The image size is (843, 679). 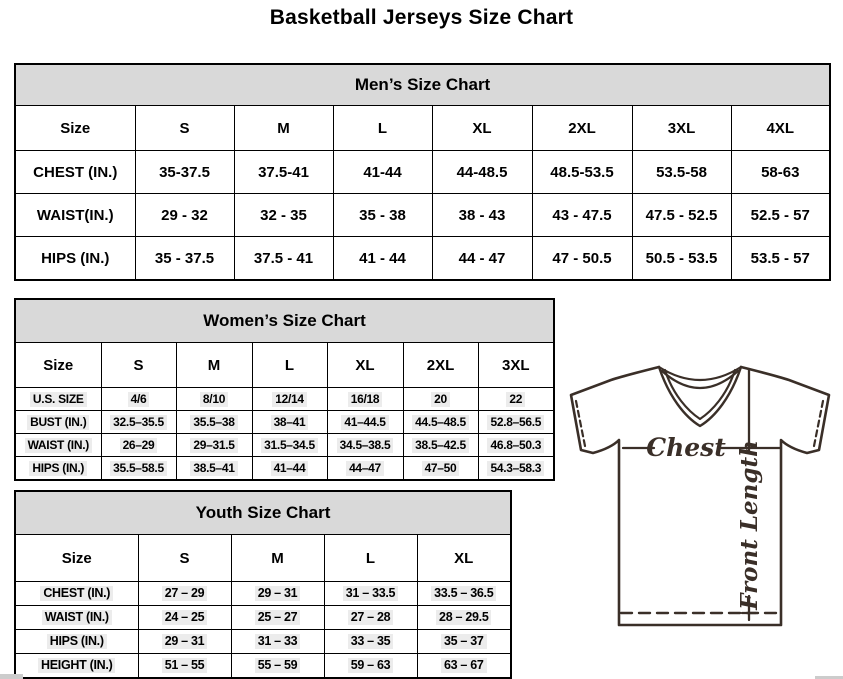 I want to click on womens-column-header: S, so click(x=138, y=365).